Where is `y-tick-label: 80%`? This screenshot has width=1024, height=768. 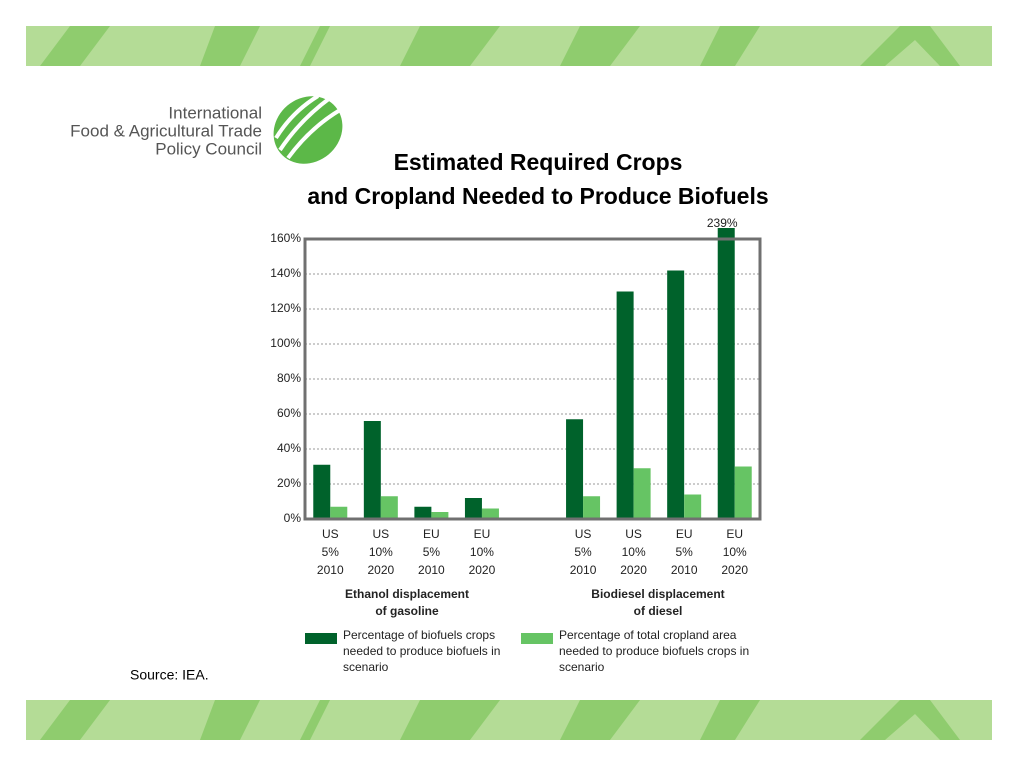
y-tick-label: 80% is located at coordinates (289, 378).